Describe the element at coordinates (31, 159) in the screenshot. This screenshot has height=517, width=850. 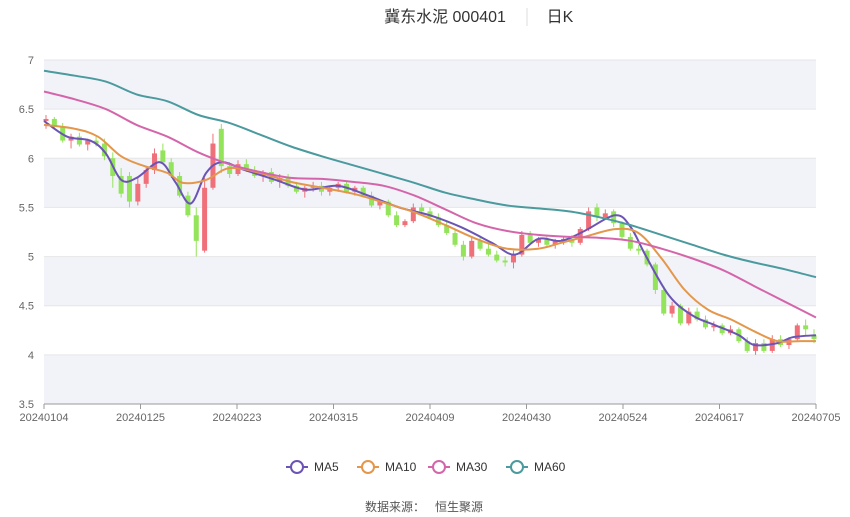
I see `y-tick-label: 6` at that location.